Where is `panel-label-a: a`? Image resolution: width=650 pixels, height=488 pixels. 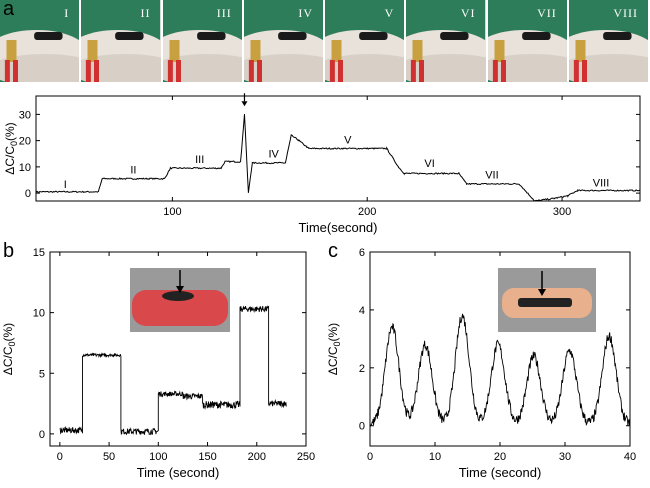 panel-label-a: a is located at coordinates (9, 10).